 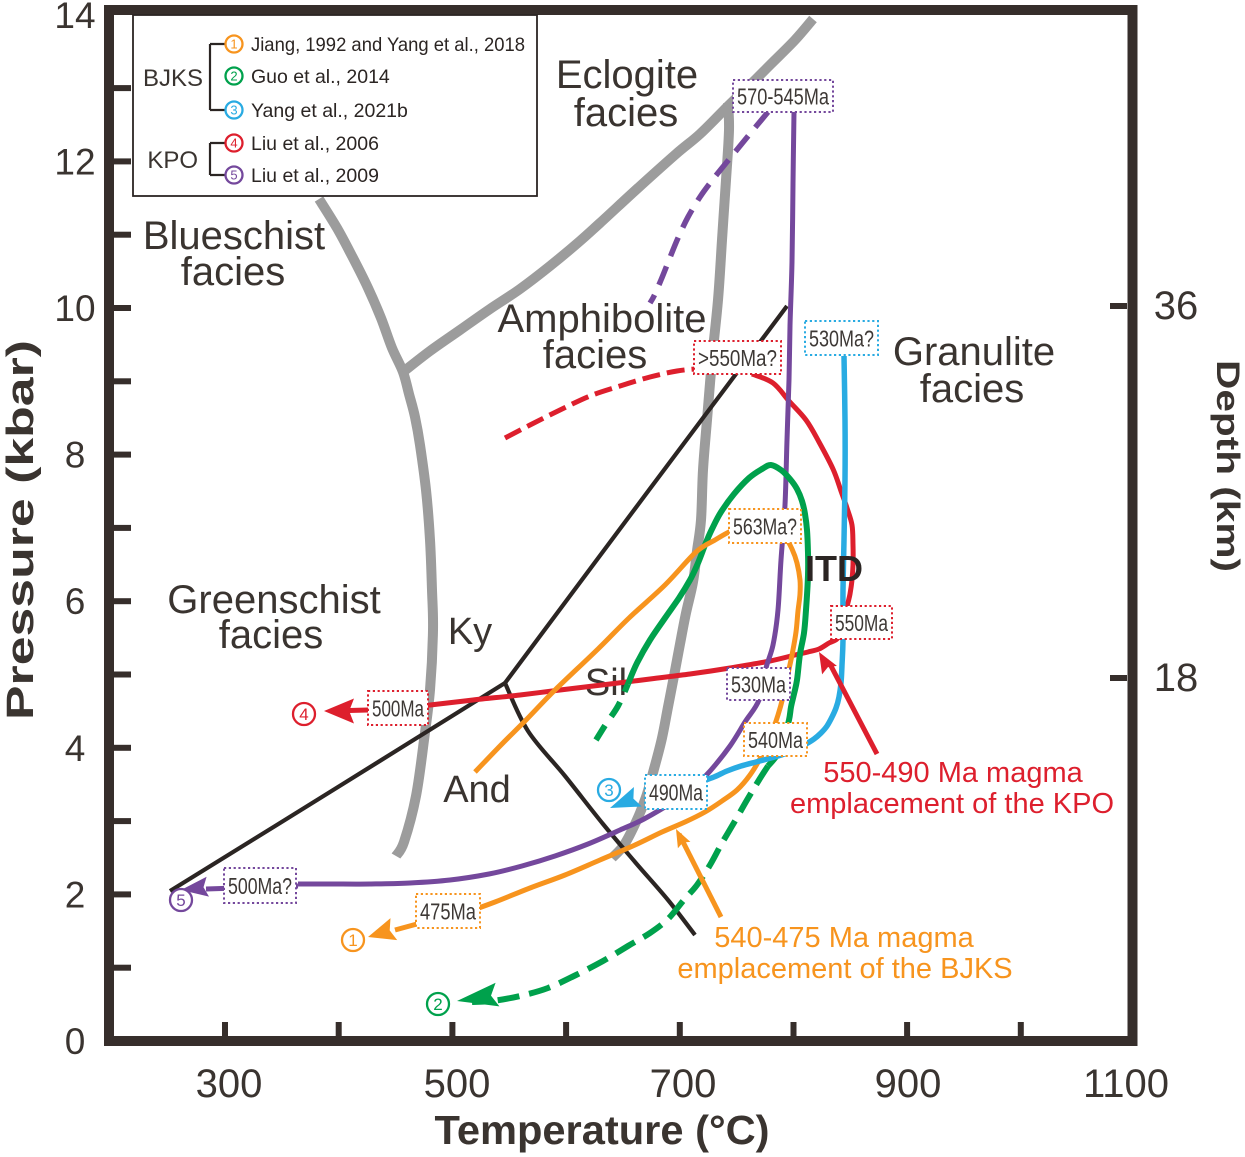 What do you see at coordinates (844, 969) in the screenshot?
I see `svg-text: emplacement of the BJKS` at bounding box center [844, 969].